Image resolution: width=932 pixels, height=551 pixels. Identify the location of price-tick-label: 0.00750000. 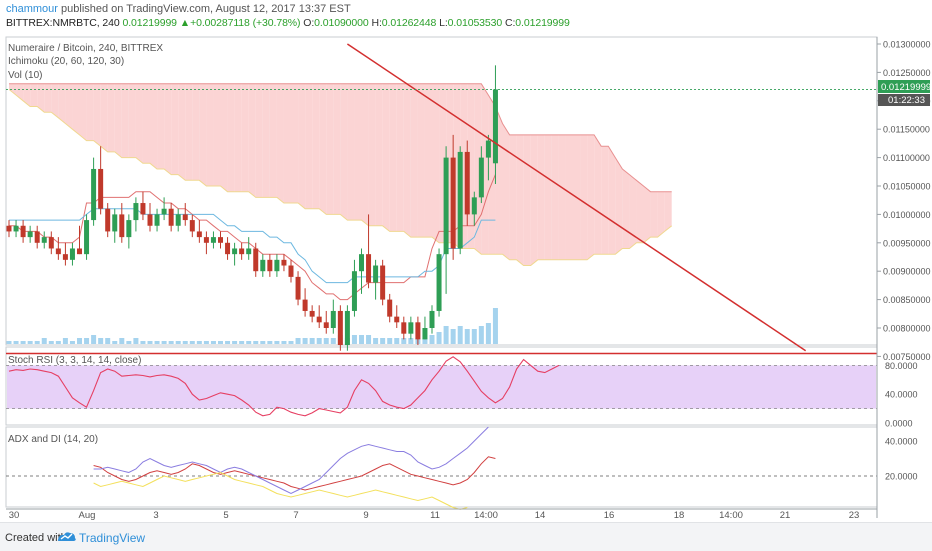
(907, 357).